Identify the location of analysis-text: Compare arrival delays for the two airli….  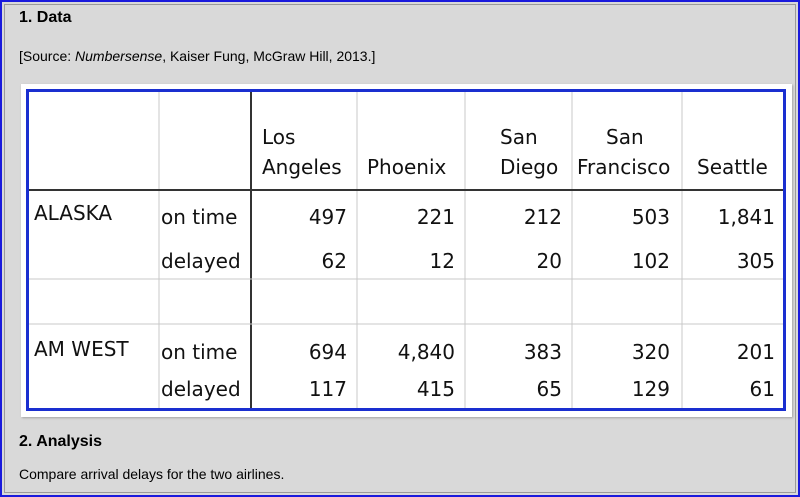
(152, 474).